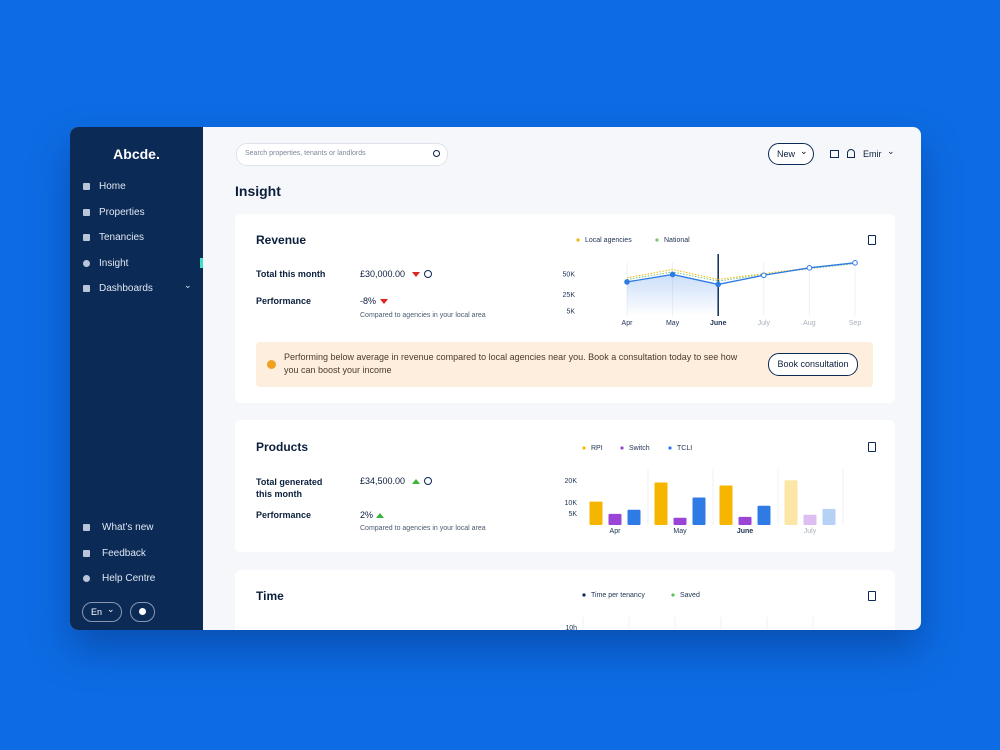 The height and width of the screenshot is (750, 1000). I want to click on nav-insight: Insight, so click(114, 263).